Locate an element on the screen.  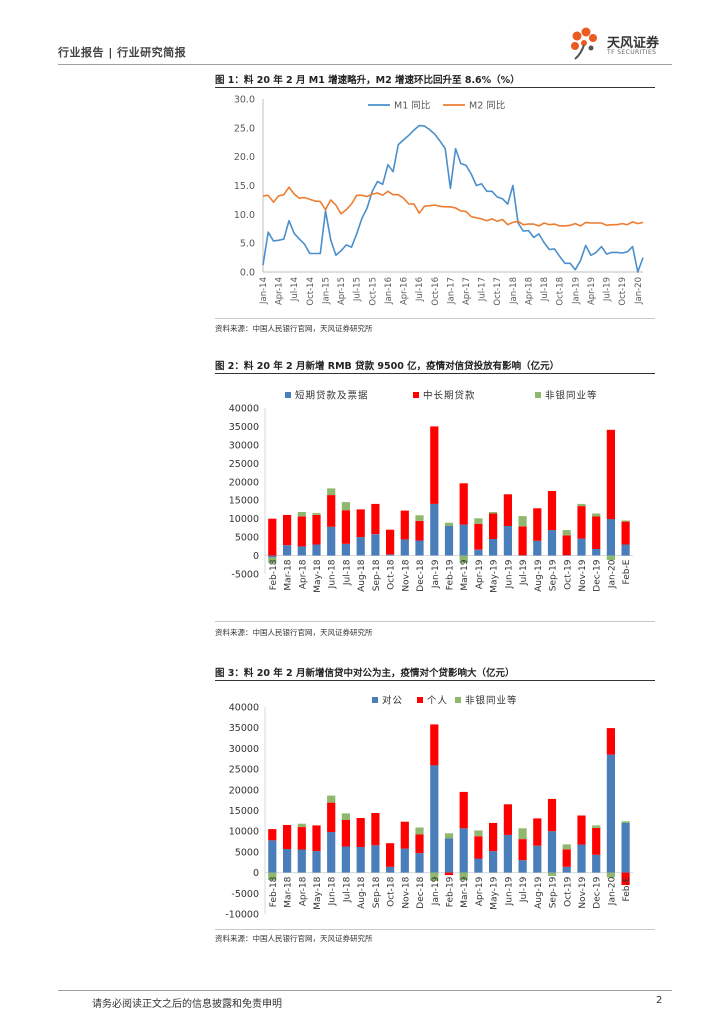
x-tick-label: Jan-19 is located at coordinates (436, 574).